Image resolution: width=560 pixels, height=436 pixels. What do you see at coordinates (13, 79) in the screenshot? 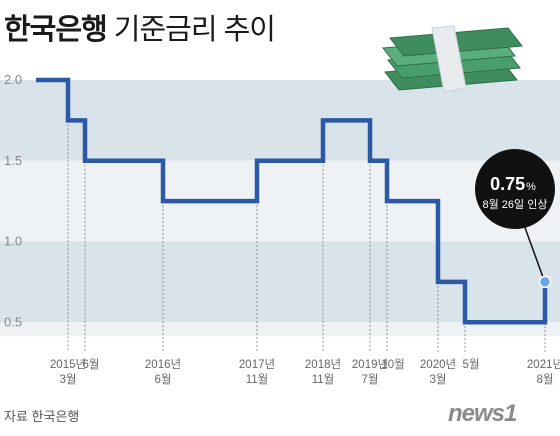
I see `y-tick-0: 2.0` at bounding box center [13, 79].